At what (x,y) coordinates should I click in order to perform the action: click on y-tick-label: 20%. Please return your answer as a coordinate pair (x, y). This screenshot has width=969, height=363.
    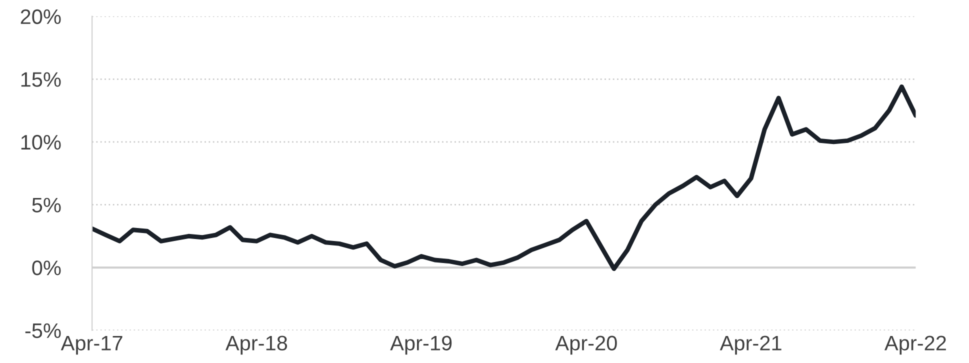
    Looking at the image, I should click on (40, 16).